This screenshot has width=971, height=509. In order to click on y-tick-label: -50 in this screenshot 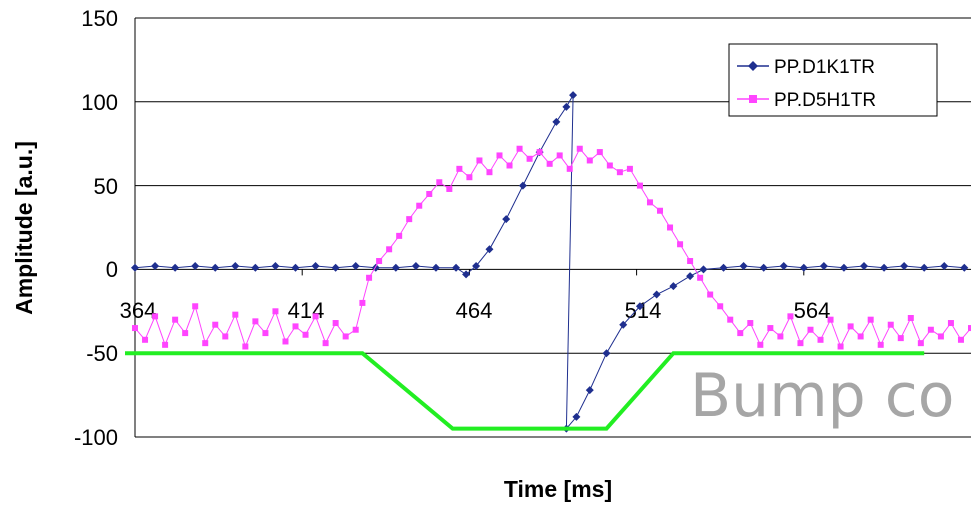, I will do `click(102, 353)`.